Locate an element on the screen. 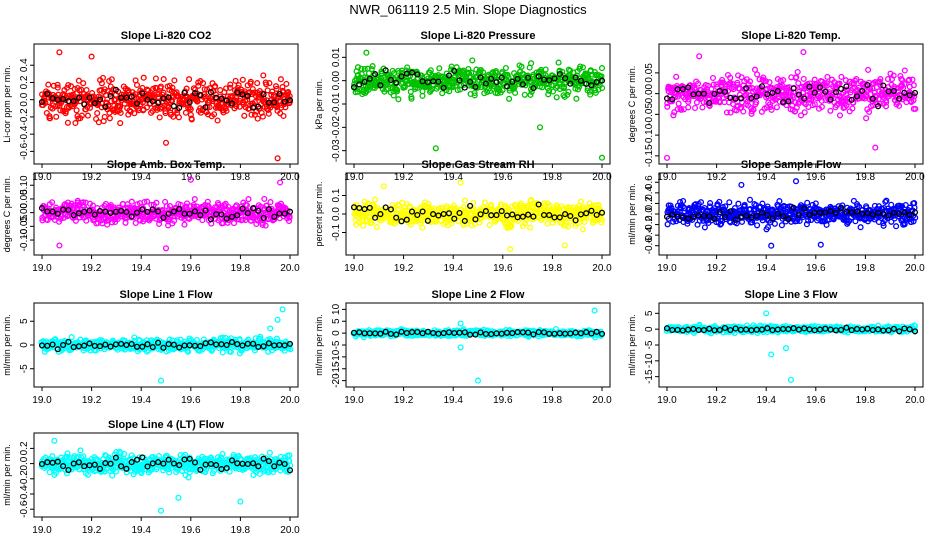  figure-title: NWR_061119 2.5 Min. Slope Diagnostics is located at coordinates (468, 9).